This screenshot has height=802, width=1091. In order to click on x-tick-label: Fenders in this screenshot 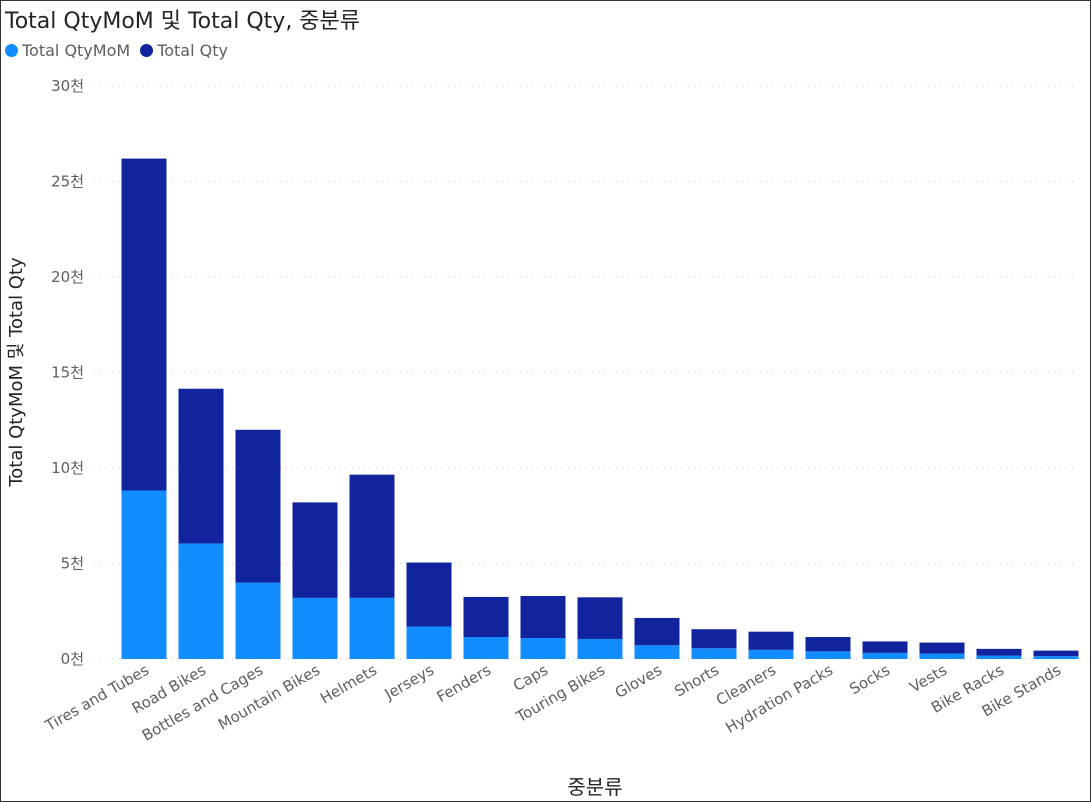, I will do `click(464, 683)`.